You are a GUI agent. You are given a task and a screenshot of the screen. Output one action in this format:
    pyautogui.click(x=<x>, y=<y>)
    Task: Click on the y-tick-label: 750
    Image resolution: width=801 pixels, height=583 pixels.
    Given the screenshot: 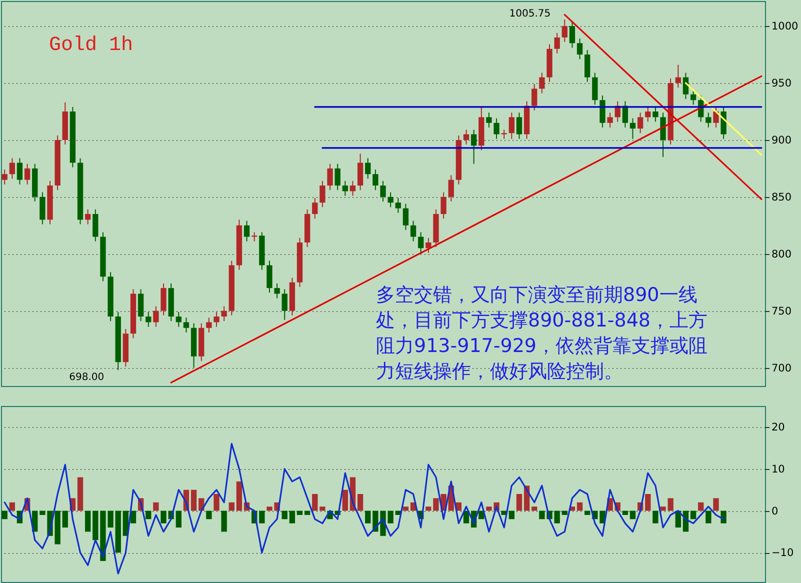 What is the action you would take?
    pyautogui.click(x=782, y=311)
    